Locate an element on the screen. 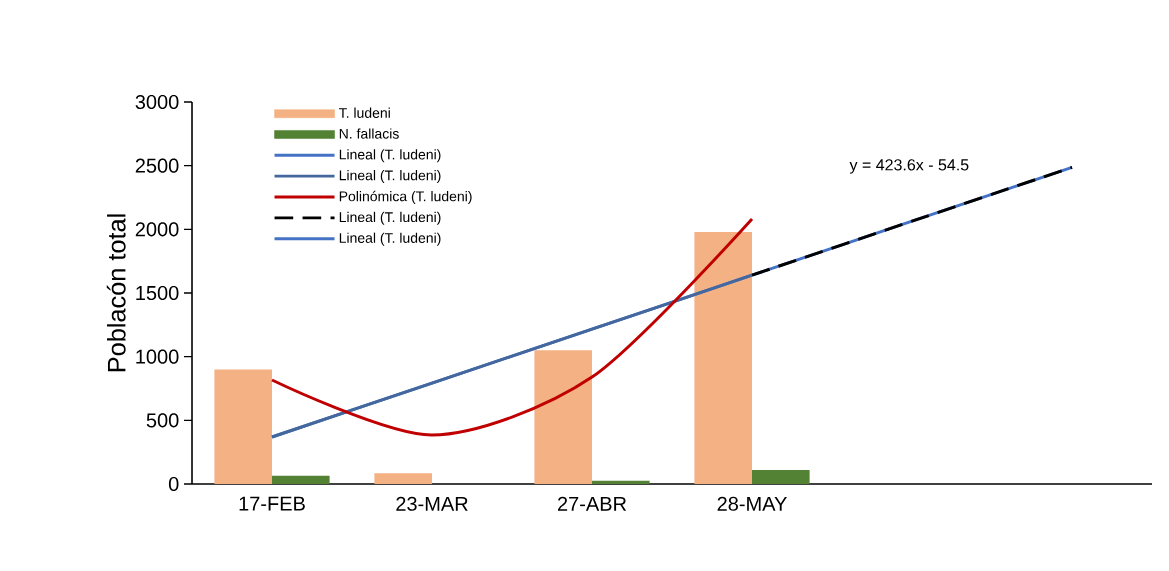 This screenshot has height=571, width=1169. x-tick-label: 27-ABR is located at coordinates (592, 503).